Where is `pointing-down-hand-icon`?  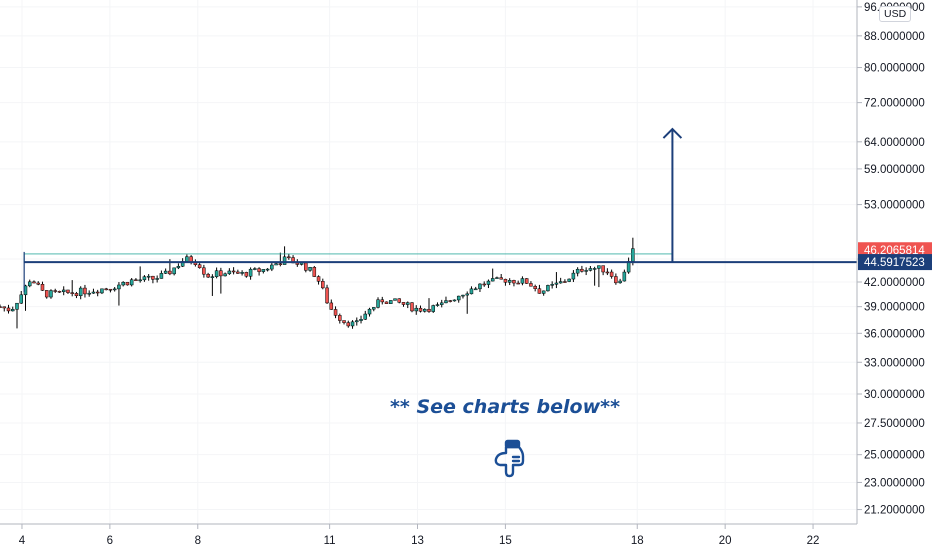
pointing-down-hand-icon is located at coordinates (509, 458).